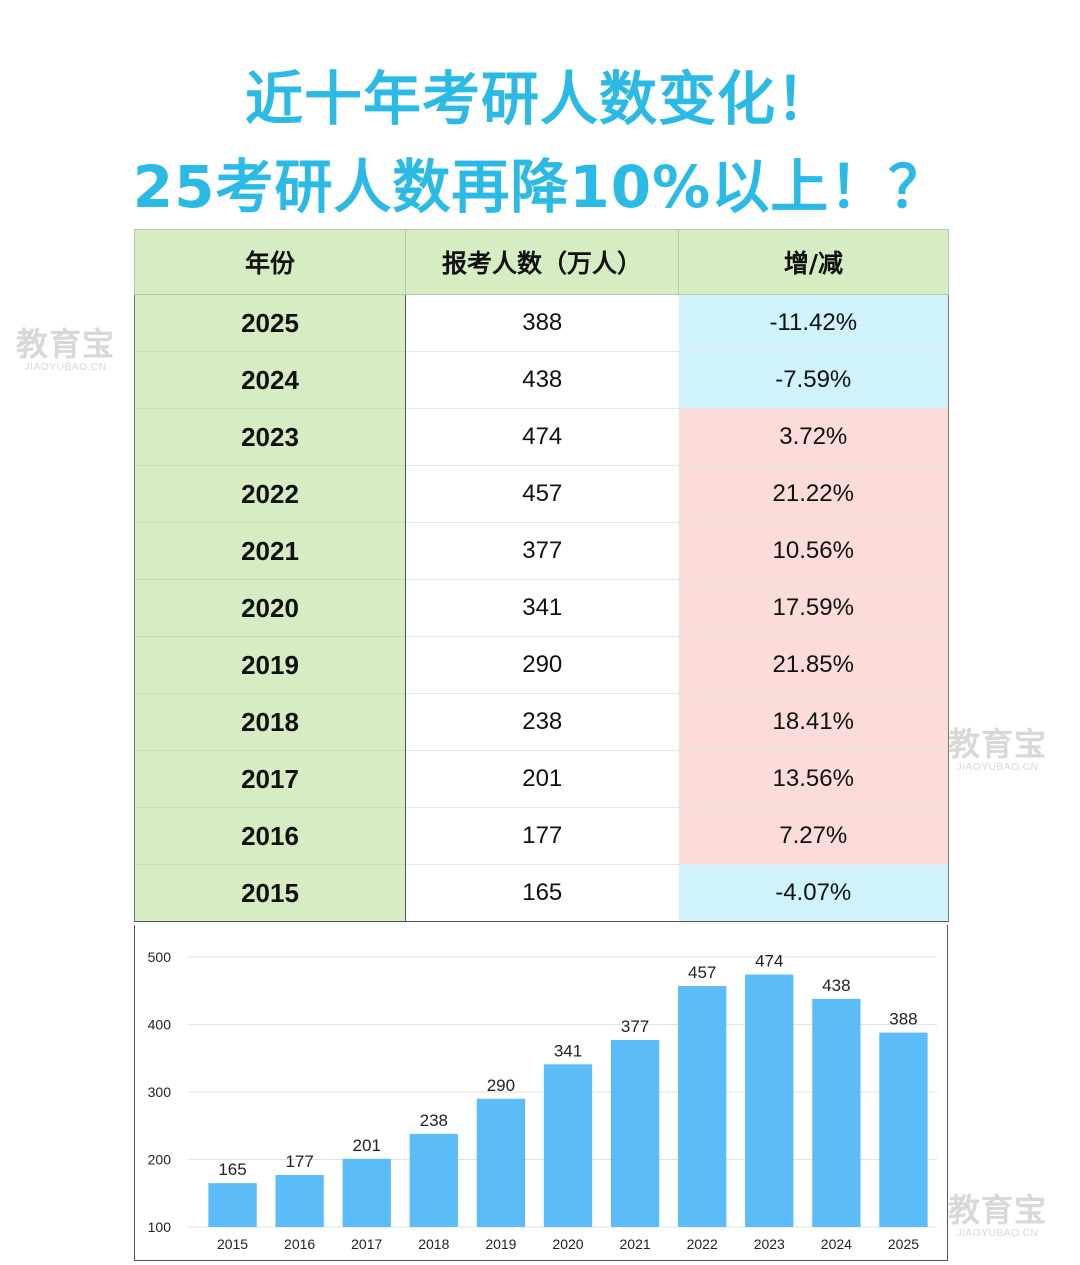 This screenshot has width=1080, height=1265. I want to click on count-cell: 377, so click(542, 551).